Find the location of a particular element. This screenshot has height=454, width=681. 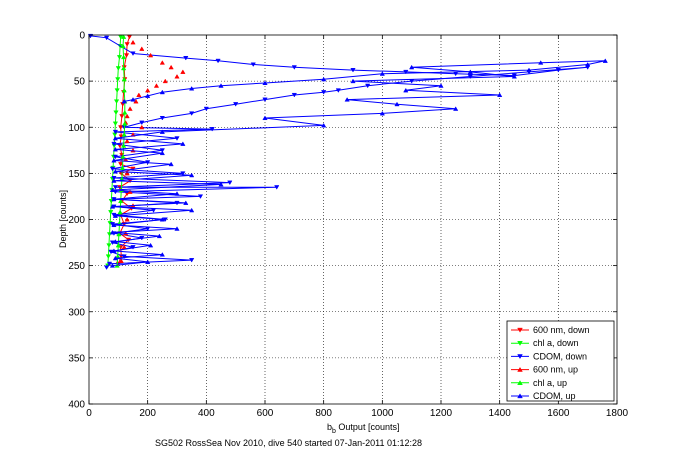

x-tick-label: 400 is located at coordinates (206, 413).